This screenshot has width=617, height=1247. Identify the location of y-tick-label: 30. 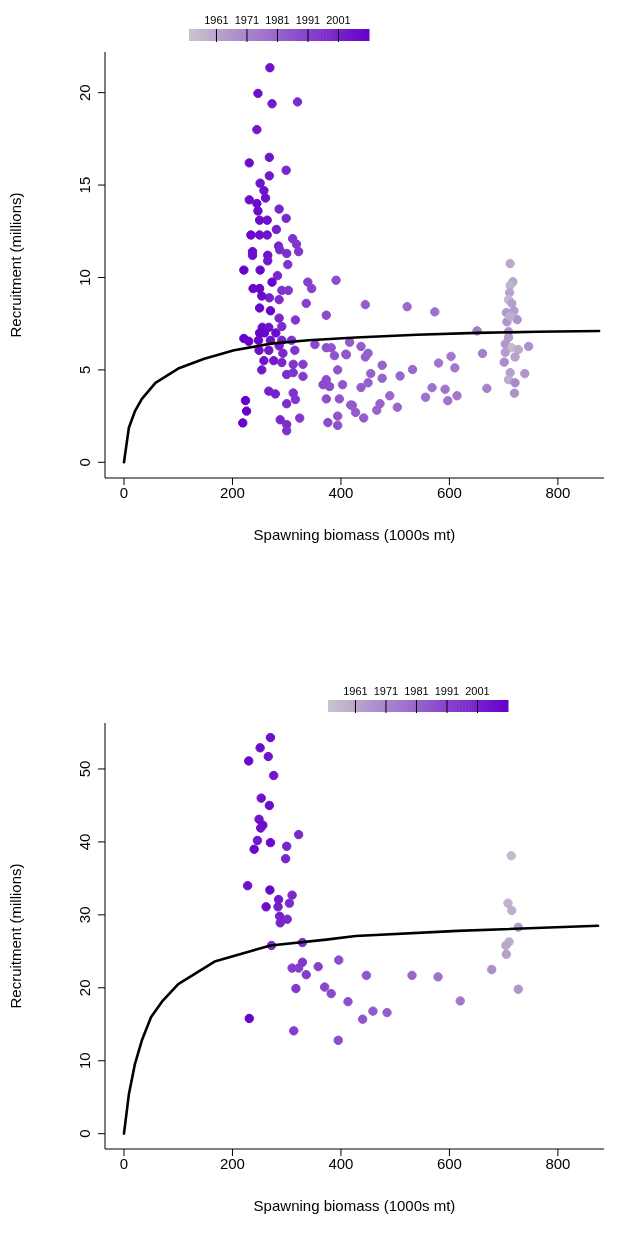
(84, 915).